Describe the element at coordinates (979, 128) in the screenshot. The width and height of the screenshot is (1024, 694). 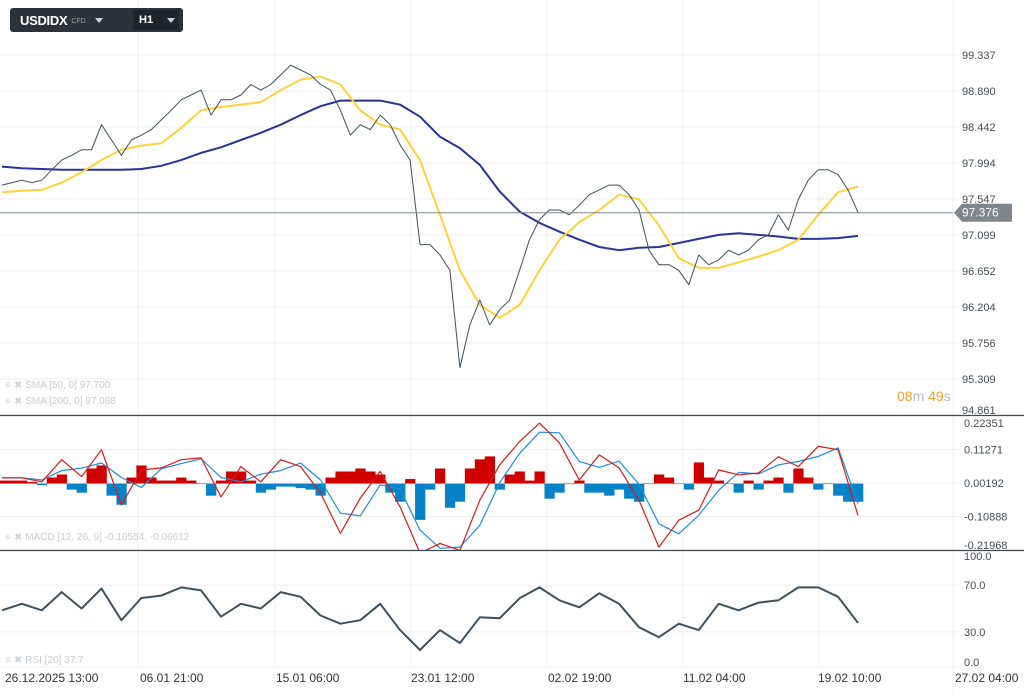
I see `y-tick-label: 98.442` at that location.